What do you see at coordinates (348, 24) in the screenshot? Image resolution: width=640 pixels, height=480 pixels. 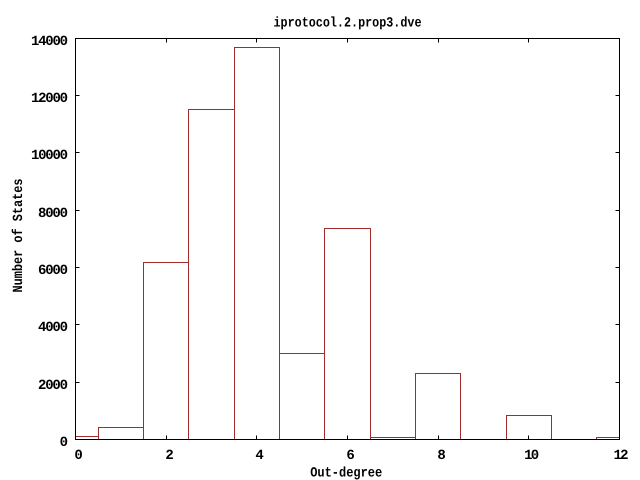 I see `svg-text: iprotocol.2.prop3.dve` at bounding box center [348, 24].